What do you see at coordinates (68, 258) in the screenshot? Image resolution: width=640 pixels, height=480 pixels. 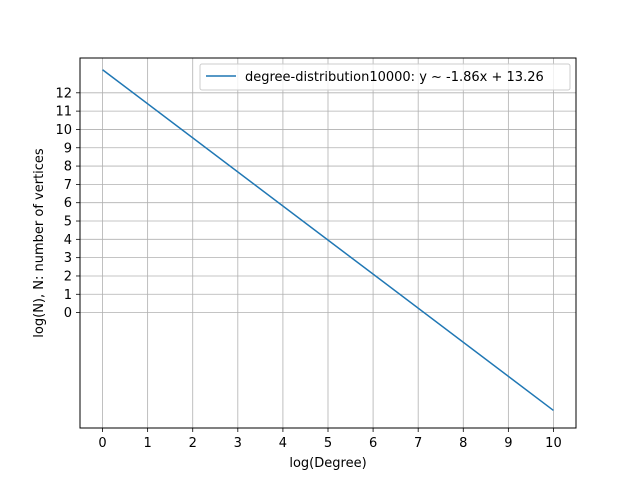 I see `y-tick-label: 3` at bounding box center [68, 258].